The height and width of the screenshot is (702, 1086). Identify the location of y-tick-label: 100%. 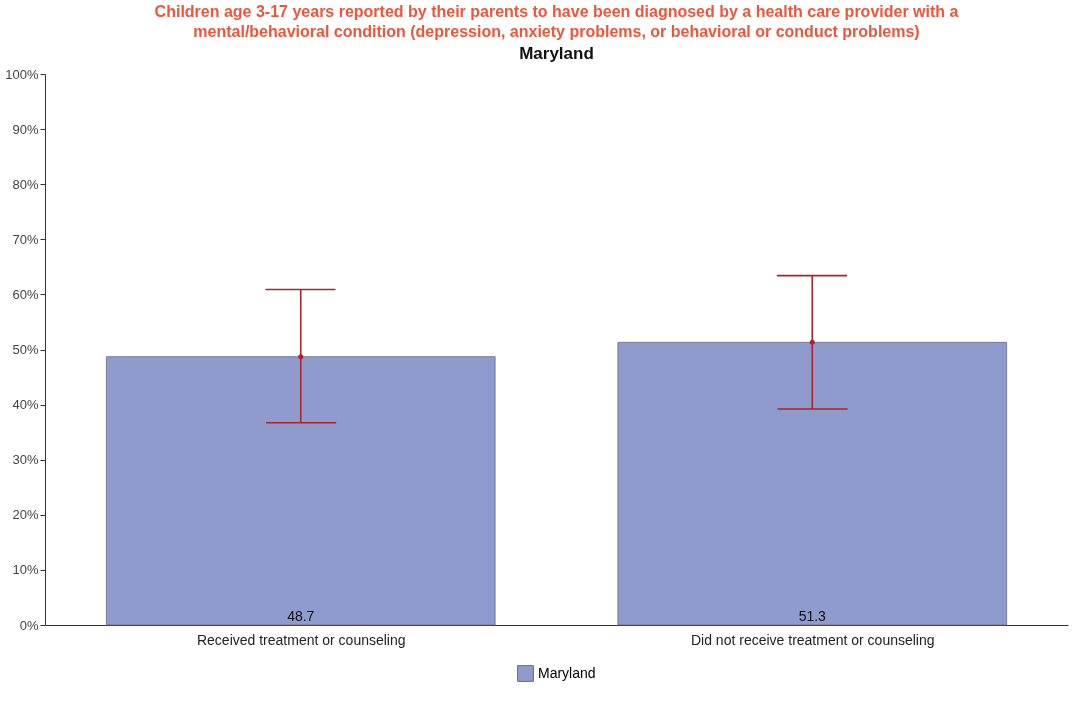
(22, 74).